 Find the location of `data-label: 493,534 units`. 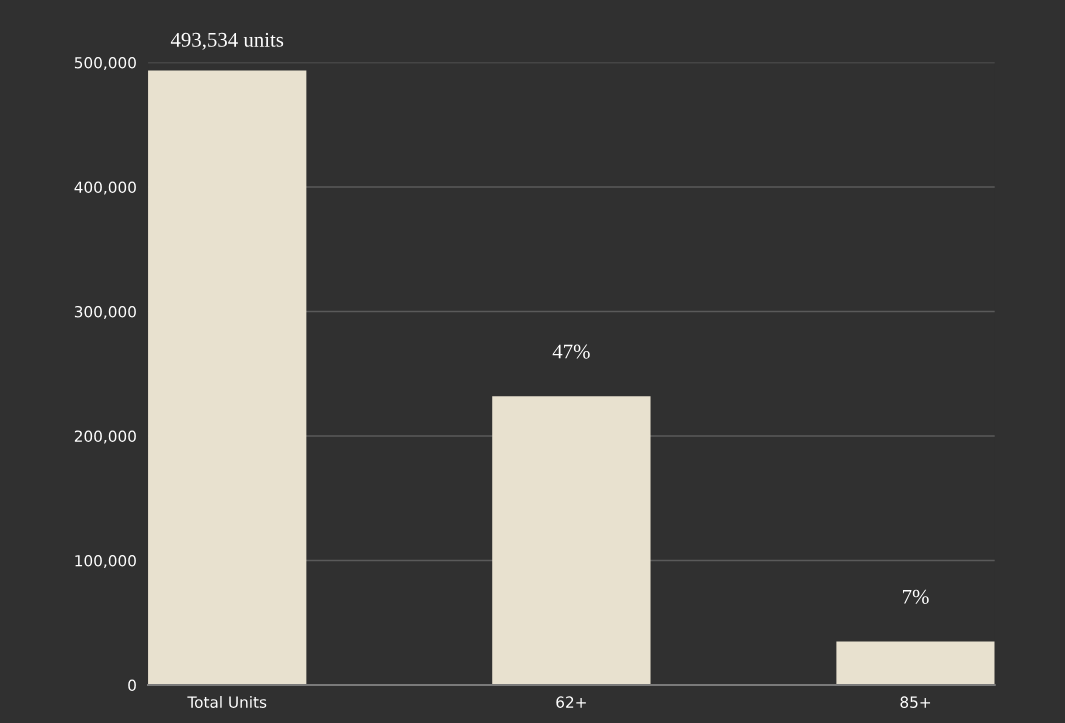

data-label: 493,534 units is located at coordinates (227, 41).